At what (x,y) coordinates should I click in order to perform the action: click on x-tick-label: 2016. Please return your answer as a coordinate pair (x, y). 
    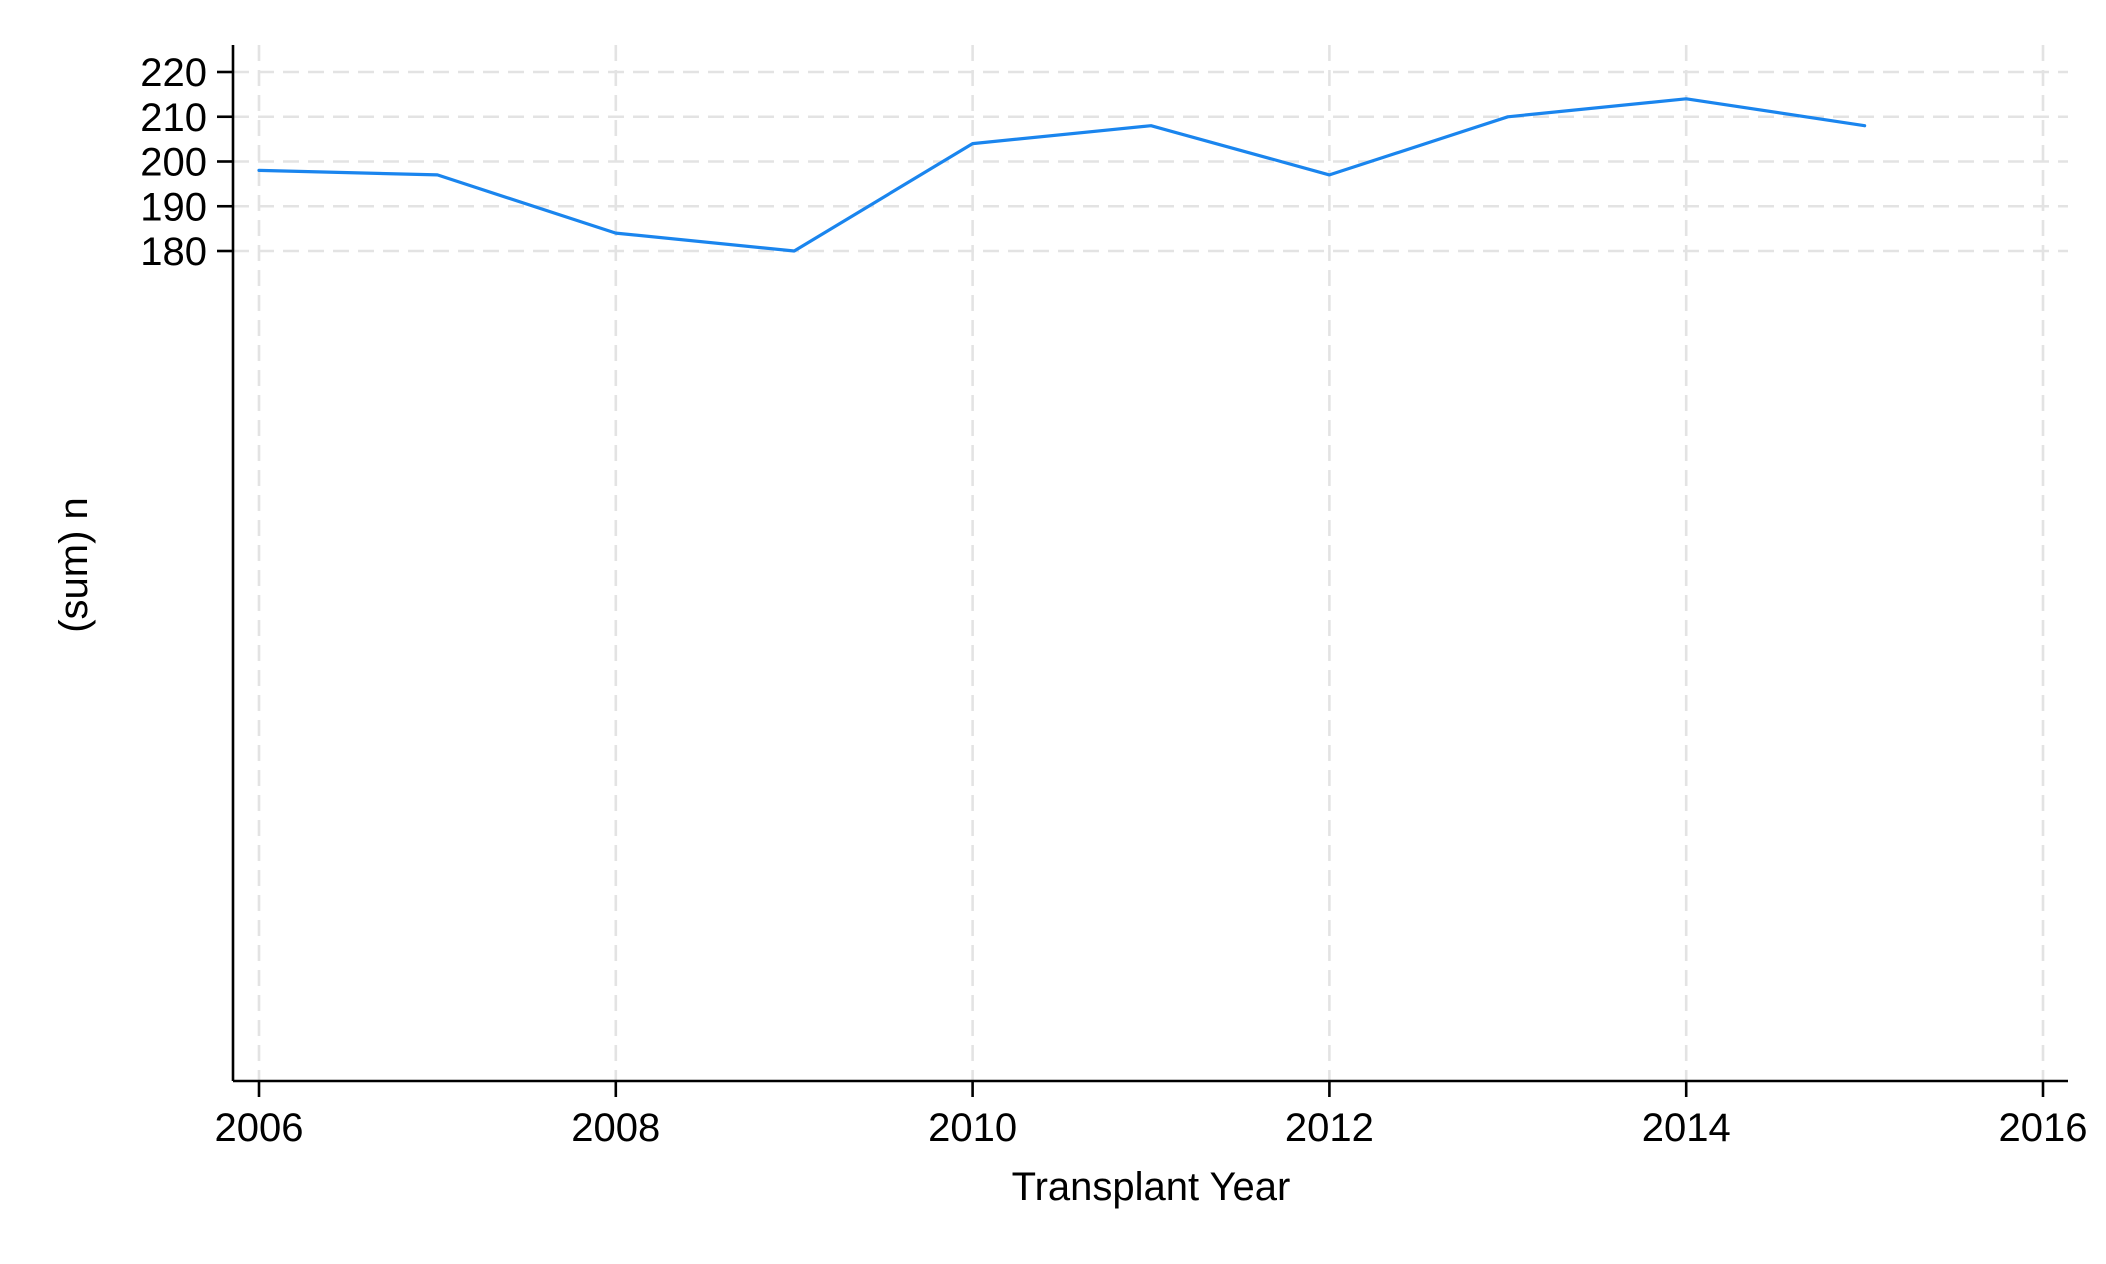
    Looking at the image, I should click on (2043, 1128).